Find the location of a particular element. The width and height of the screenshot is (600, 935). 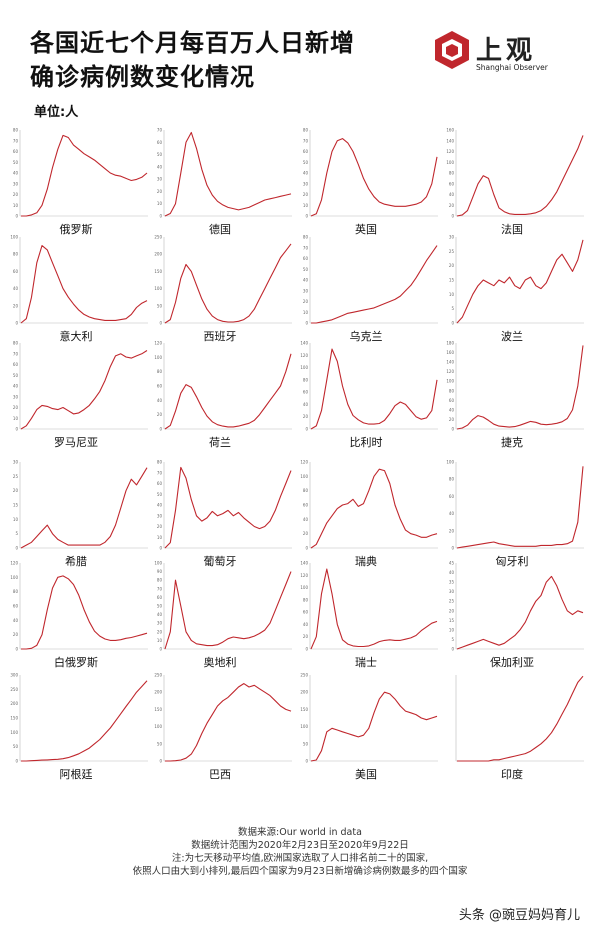

country-chart: 0 20 40 60 80 100 120 瑞典 is located at coordinates (369, 514).